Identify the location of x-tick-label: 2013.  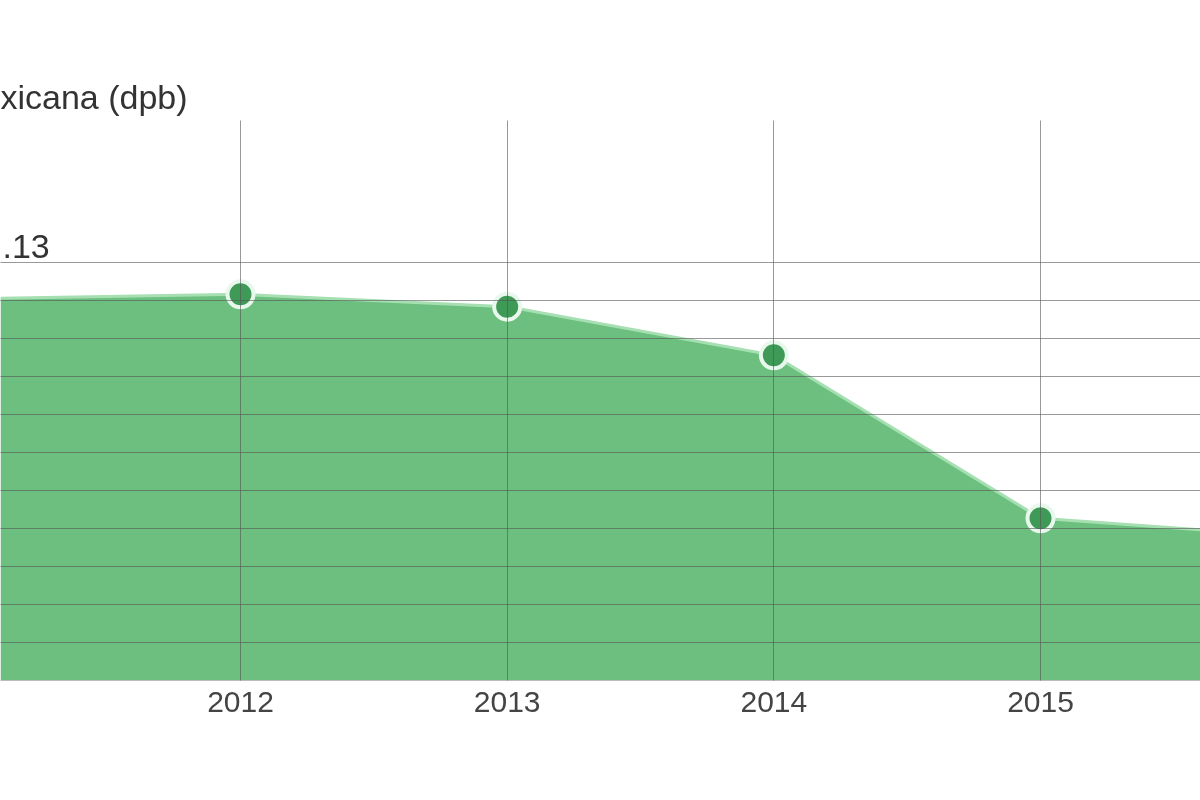
(507, 701).